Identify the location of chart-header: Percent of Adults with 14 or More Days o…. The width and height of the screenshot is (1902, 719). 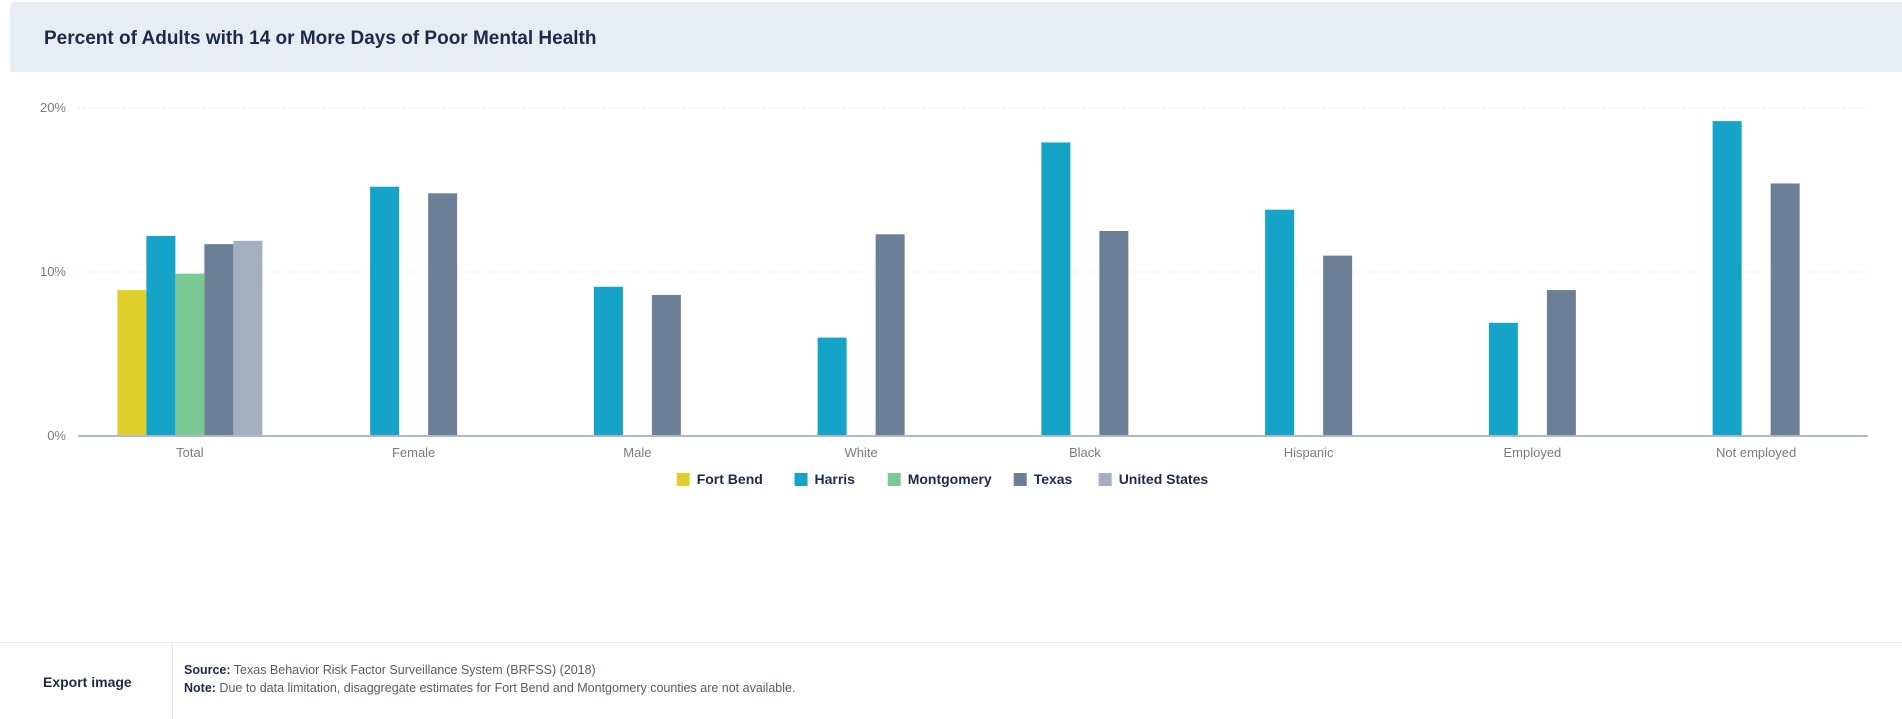
(956, 37).